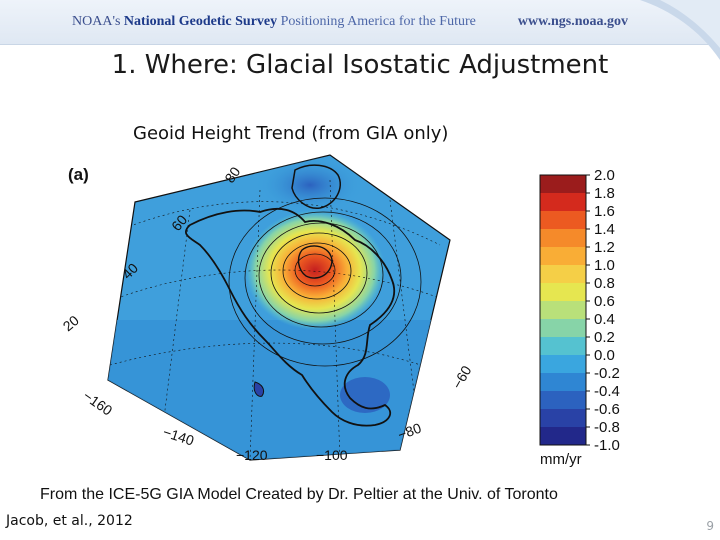 This screenshot has height=540, width=720. I want to click on colorbar-tick-label: 0.2, so click(604, 337).